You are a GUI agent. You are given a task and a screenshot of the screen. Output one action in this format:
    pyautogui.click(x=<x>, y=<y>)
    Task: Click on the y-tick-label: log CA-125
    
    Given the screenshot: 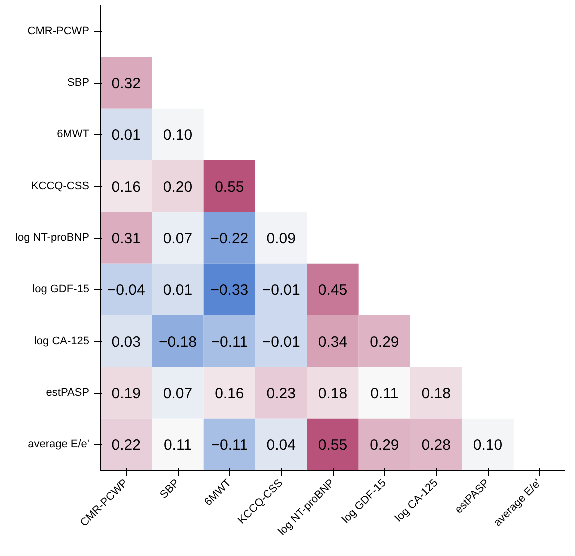 What is the action you would take?
    pyautogui.click(x=62, y=341)
    